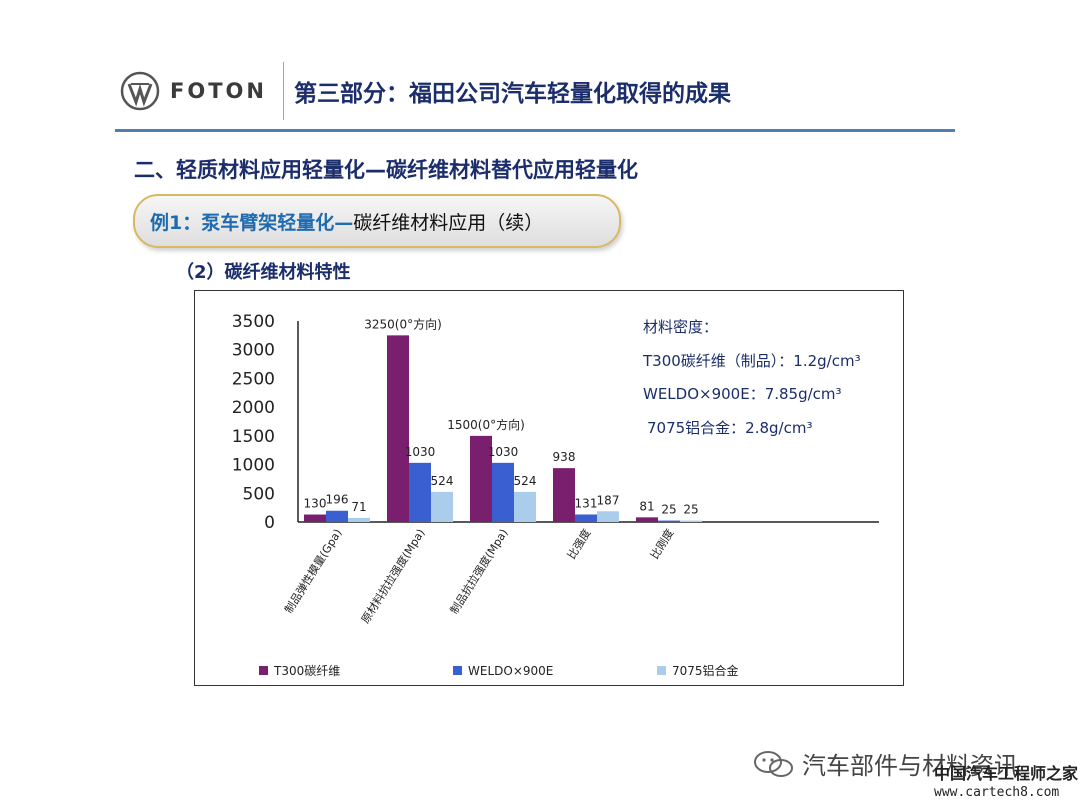 The image size is (1080, 810). I want to click on data-label: 71, so click(358, 507).